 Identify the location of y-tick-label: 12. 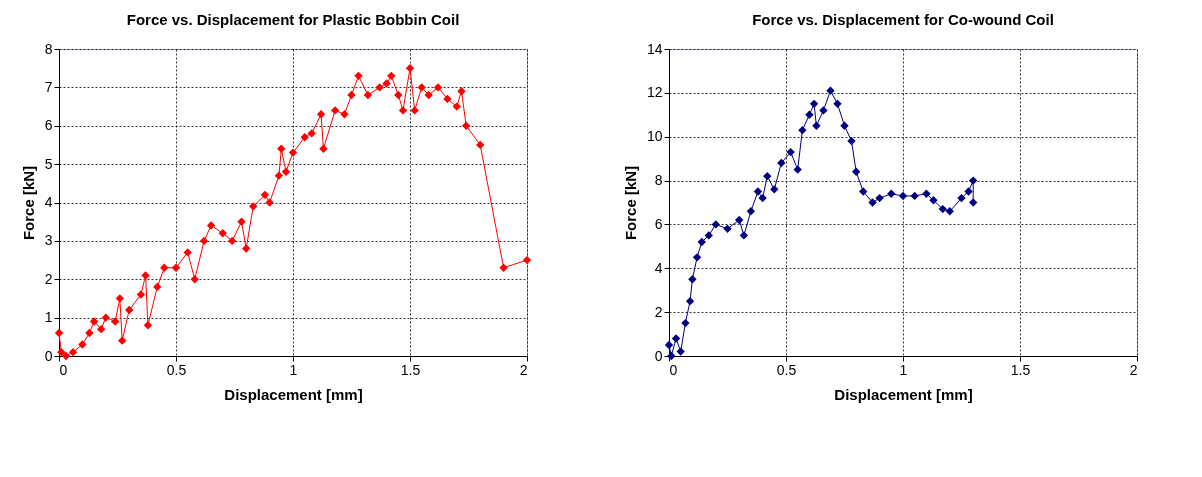
(654, 92).